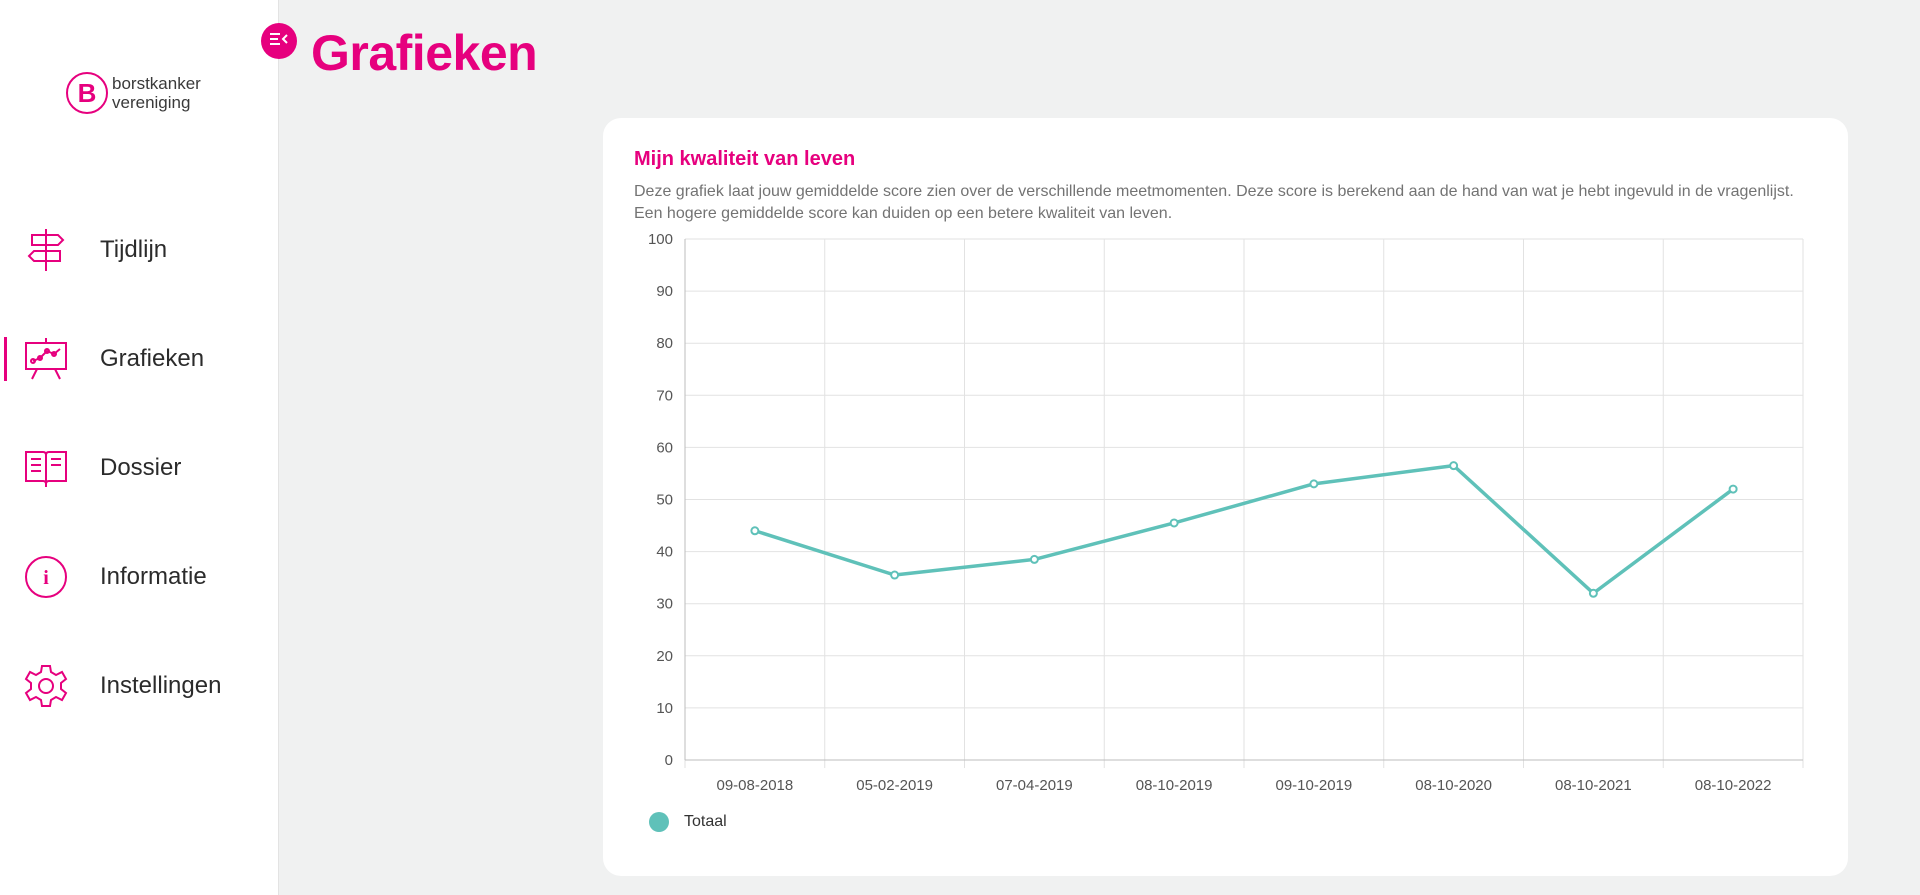 This screenshot has width=1920, height=895. I want to click on y-tick-label: 100, so click(660, 239).